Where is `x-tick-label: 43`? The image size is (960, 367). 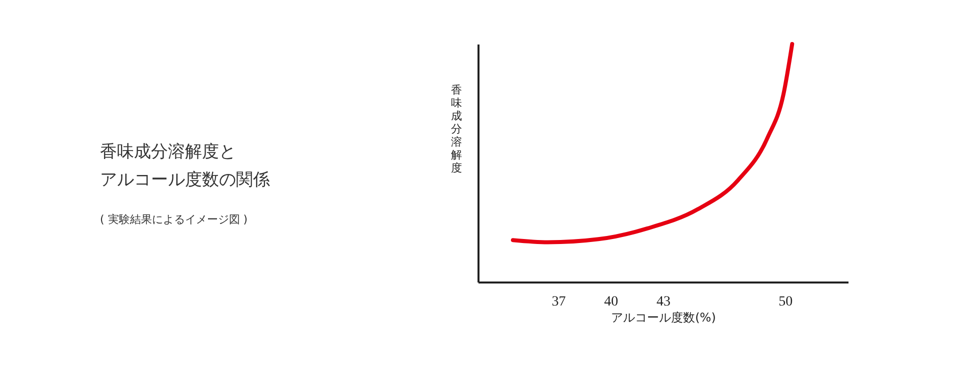
x-tick-label: 43 is located at coordinates (663, 302).